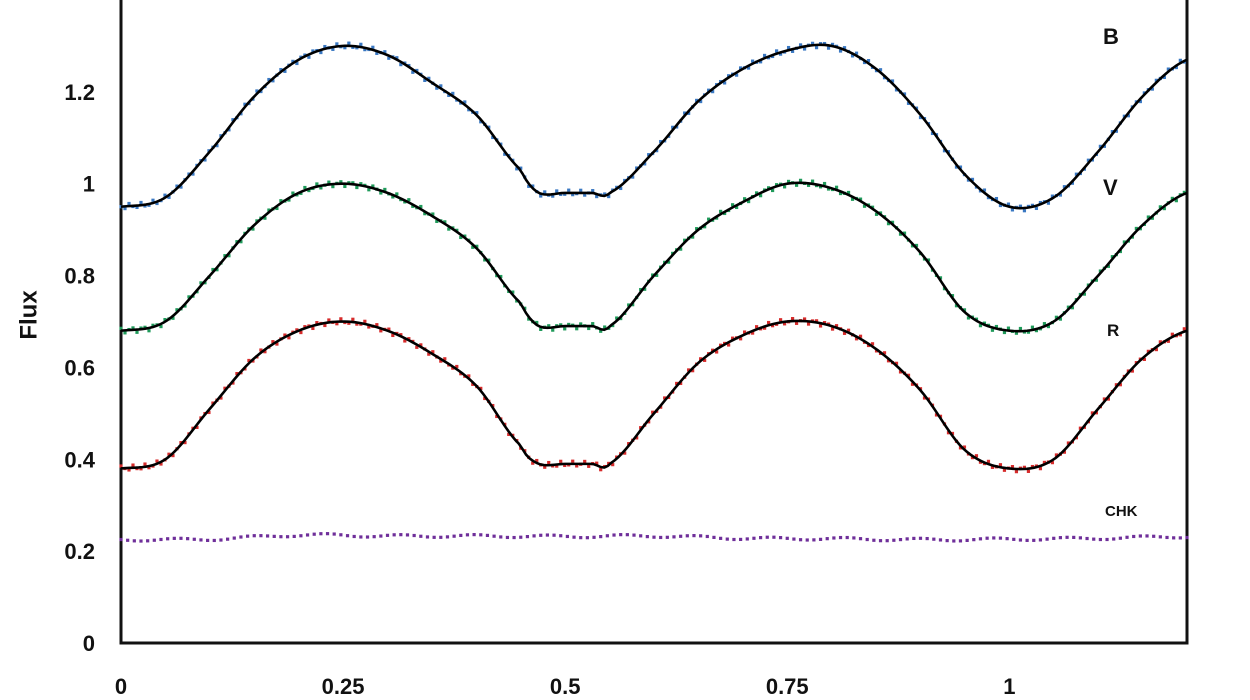 The width and height of the screenshot is (1250, 700). I want to click on x-tick-label: 0.25, so click(343, 686).